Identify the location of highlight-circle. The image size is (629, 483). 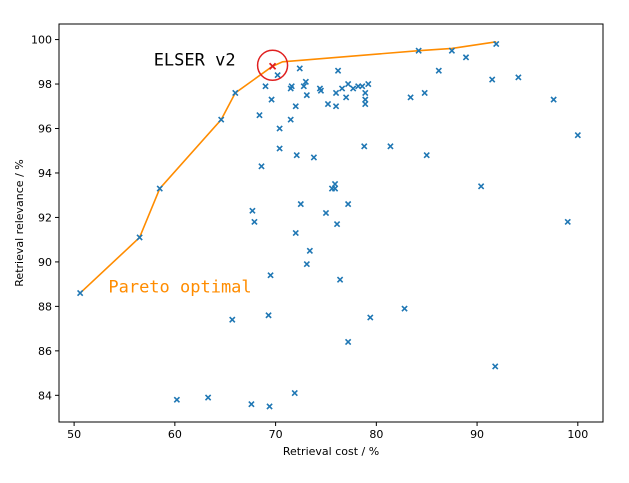
(272, 65).